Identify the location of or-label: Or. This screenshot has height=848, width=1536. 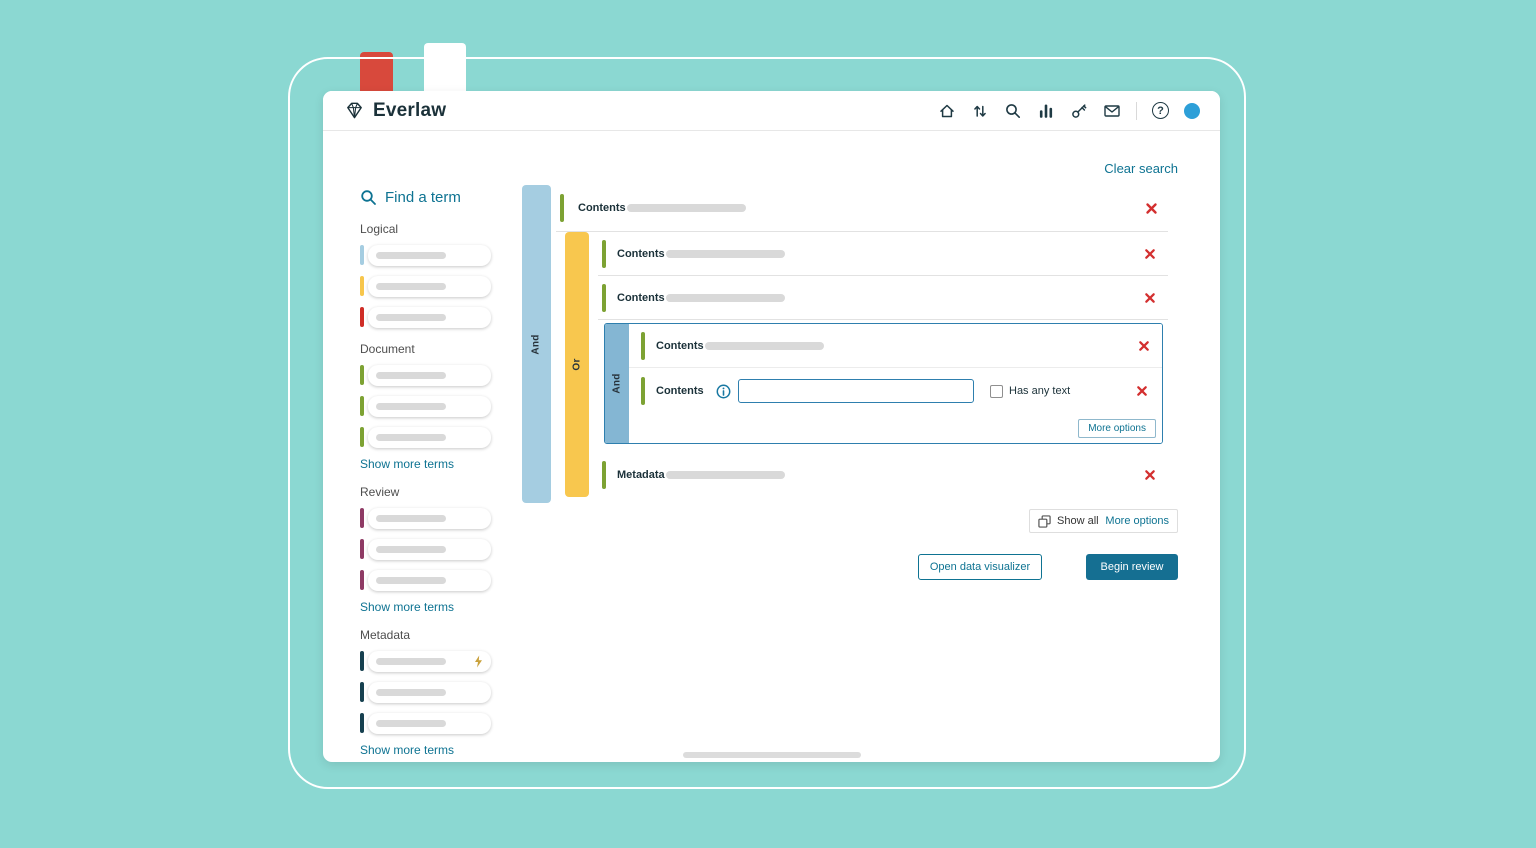
(577, 364).